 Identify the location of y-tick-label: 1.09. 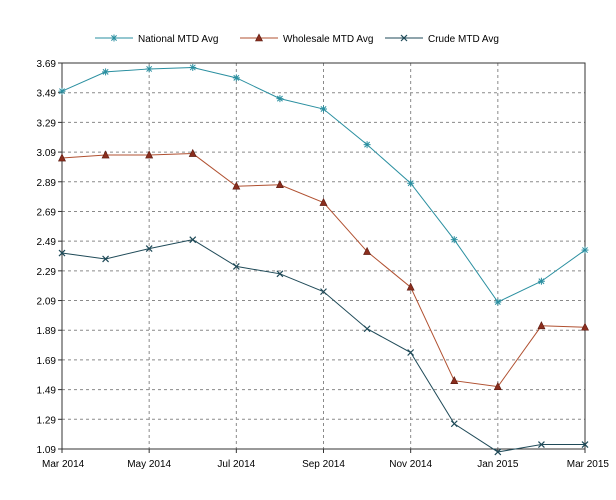
(47, 450).